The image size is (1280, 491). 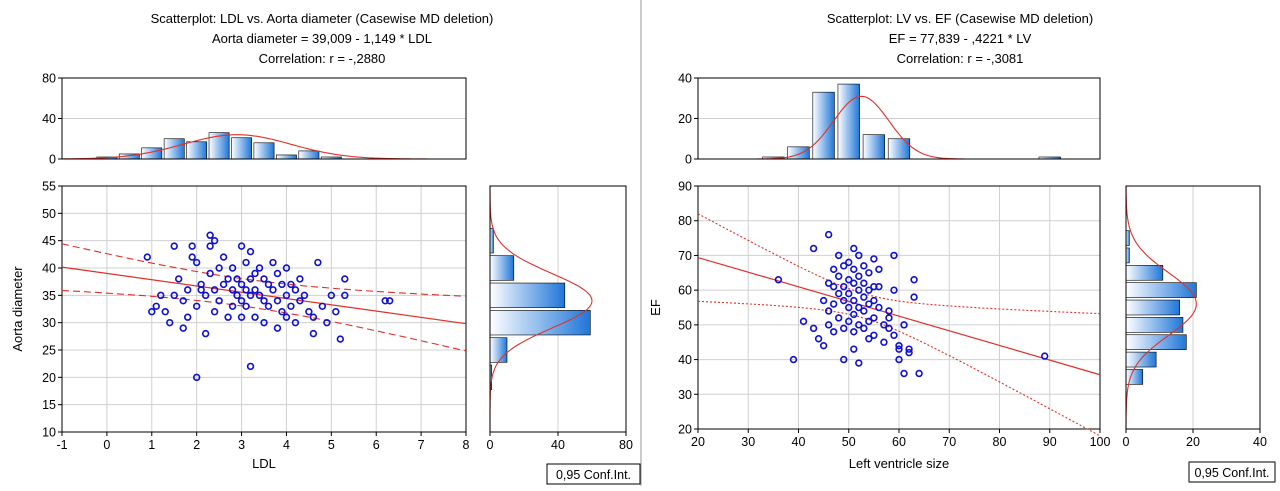 What do you see at coordinates (685, 79) in the screenshot?
I see `top-hist-tick-label: 40` at bounding box center [685, 79].